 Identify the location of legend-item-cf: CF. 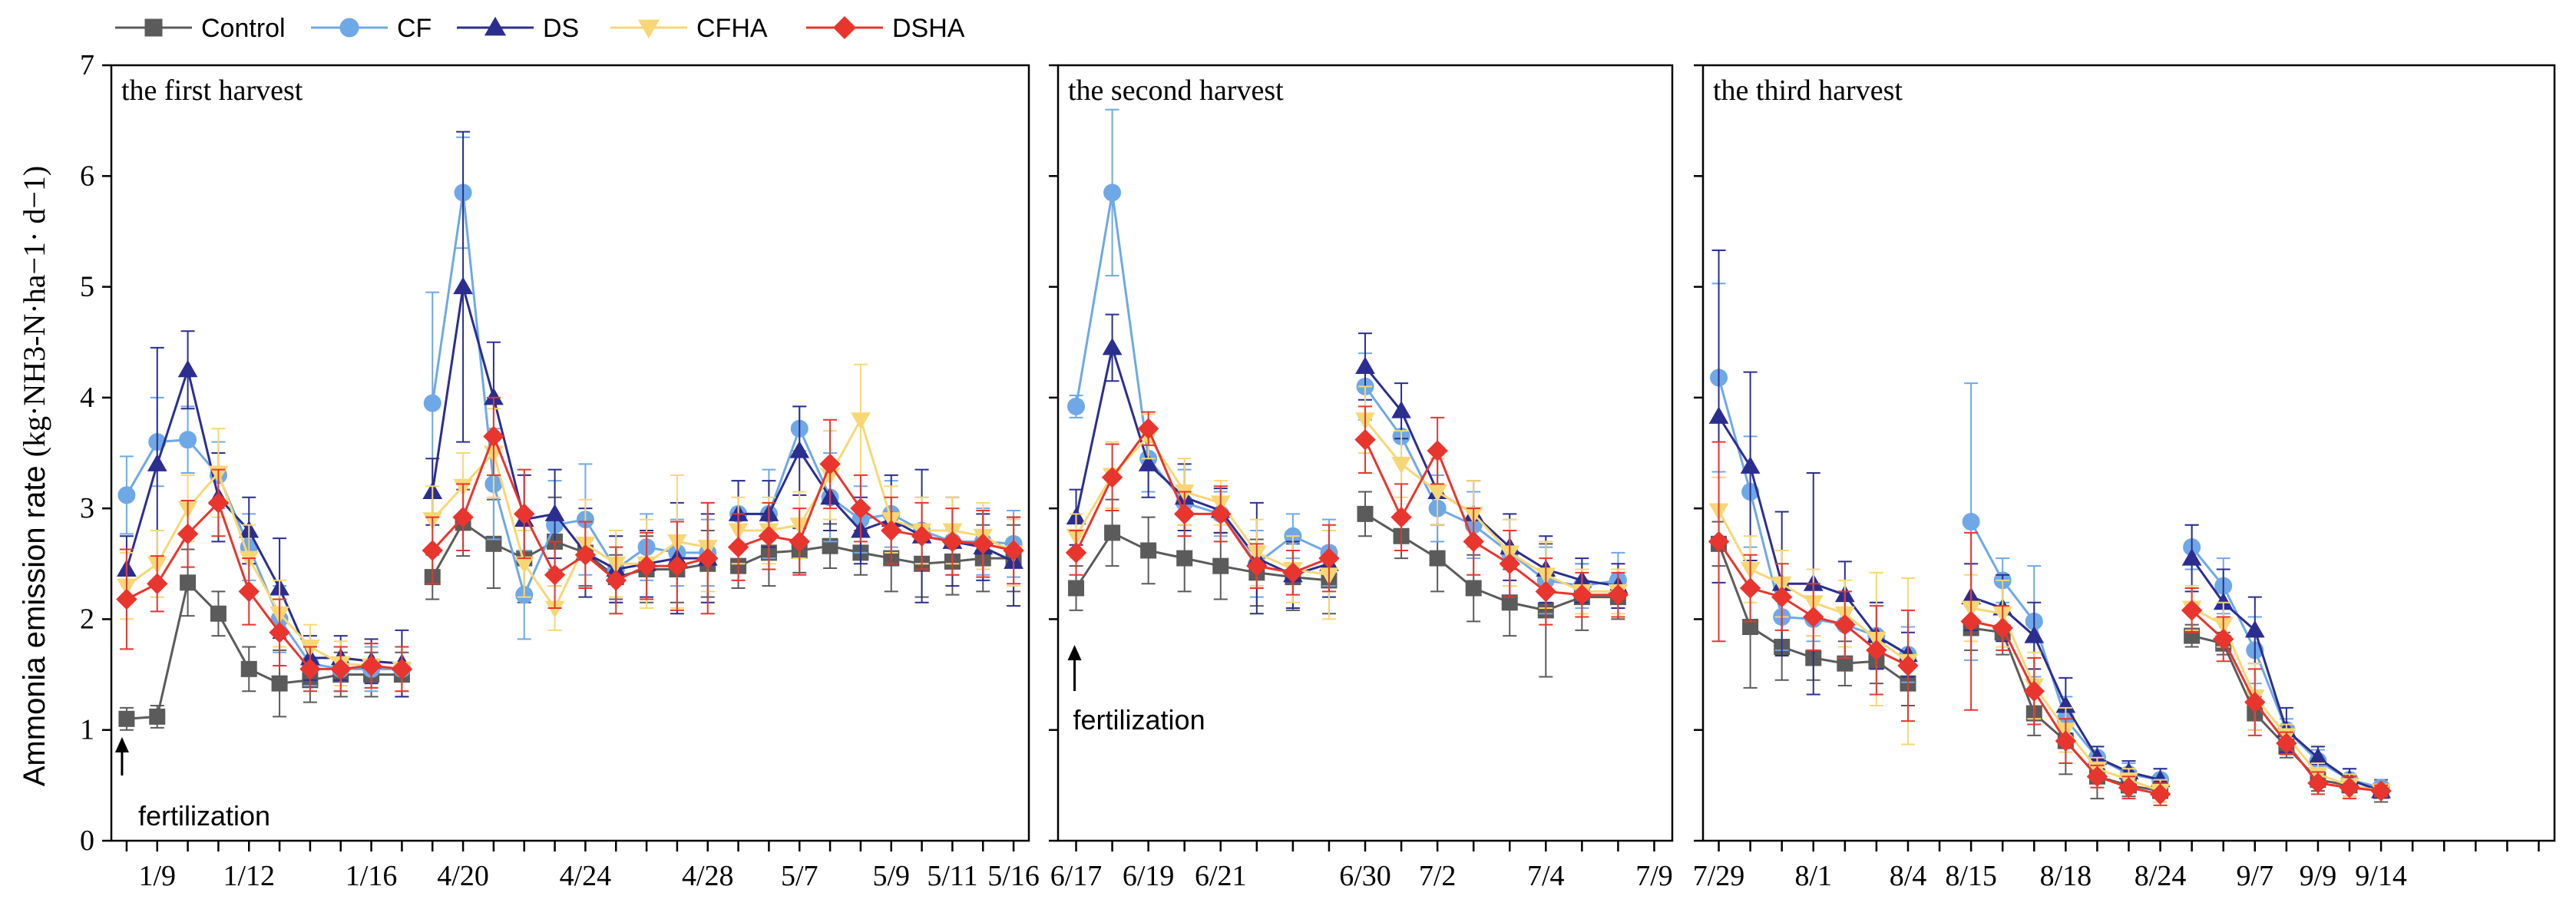
(371, 28).